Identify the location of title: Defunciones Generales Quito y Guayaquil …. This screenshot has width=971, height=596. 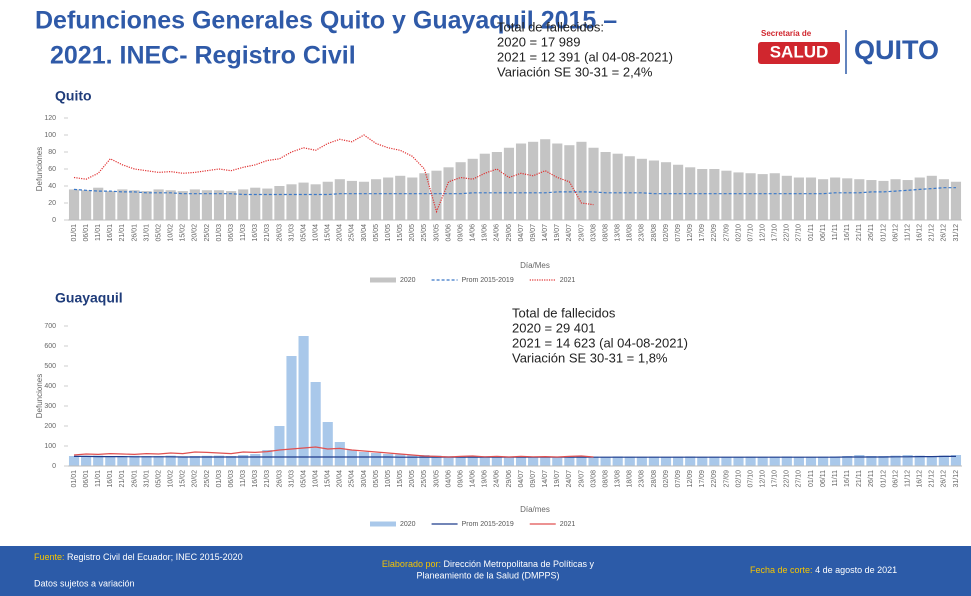
(326, 21).